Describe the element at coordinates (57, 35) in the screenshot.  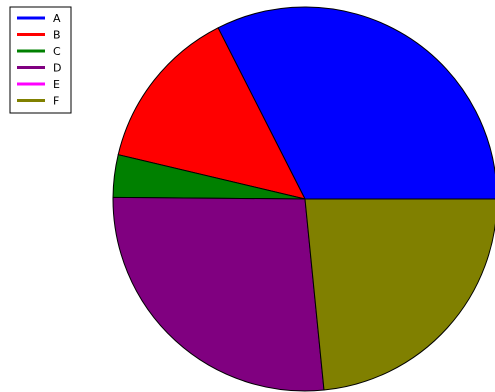
I see `legend-label-b: B` at that location.